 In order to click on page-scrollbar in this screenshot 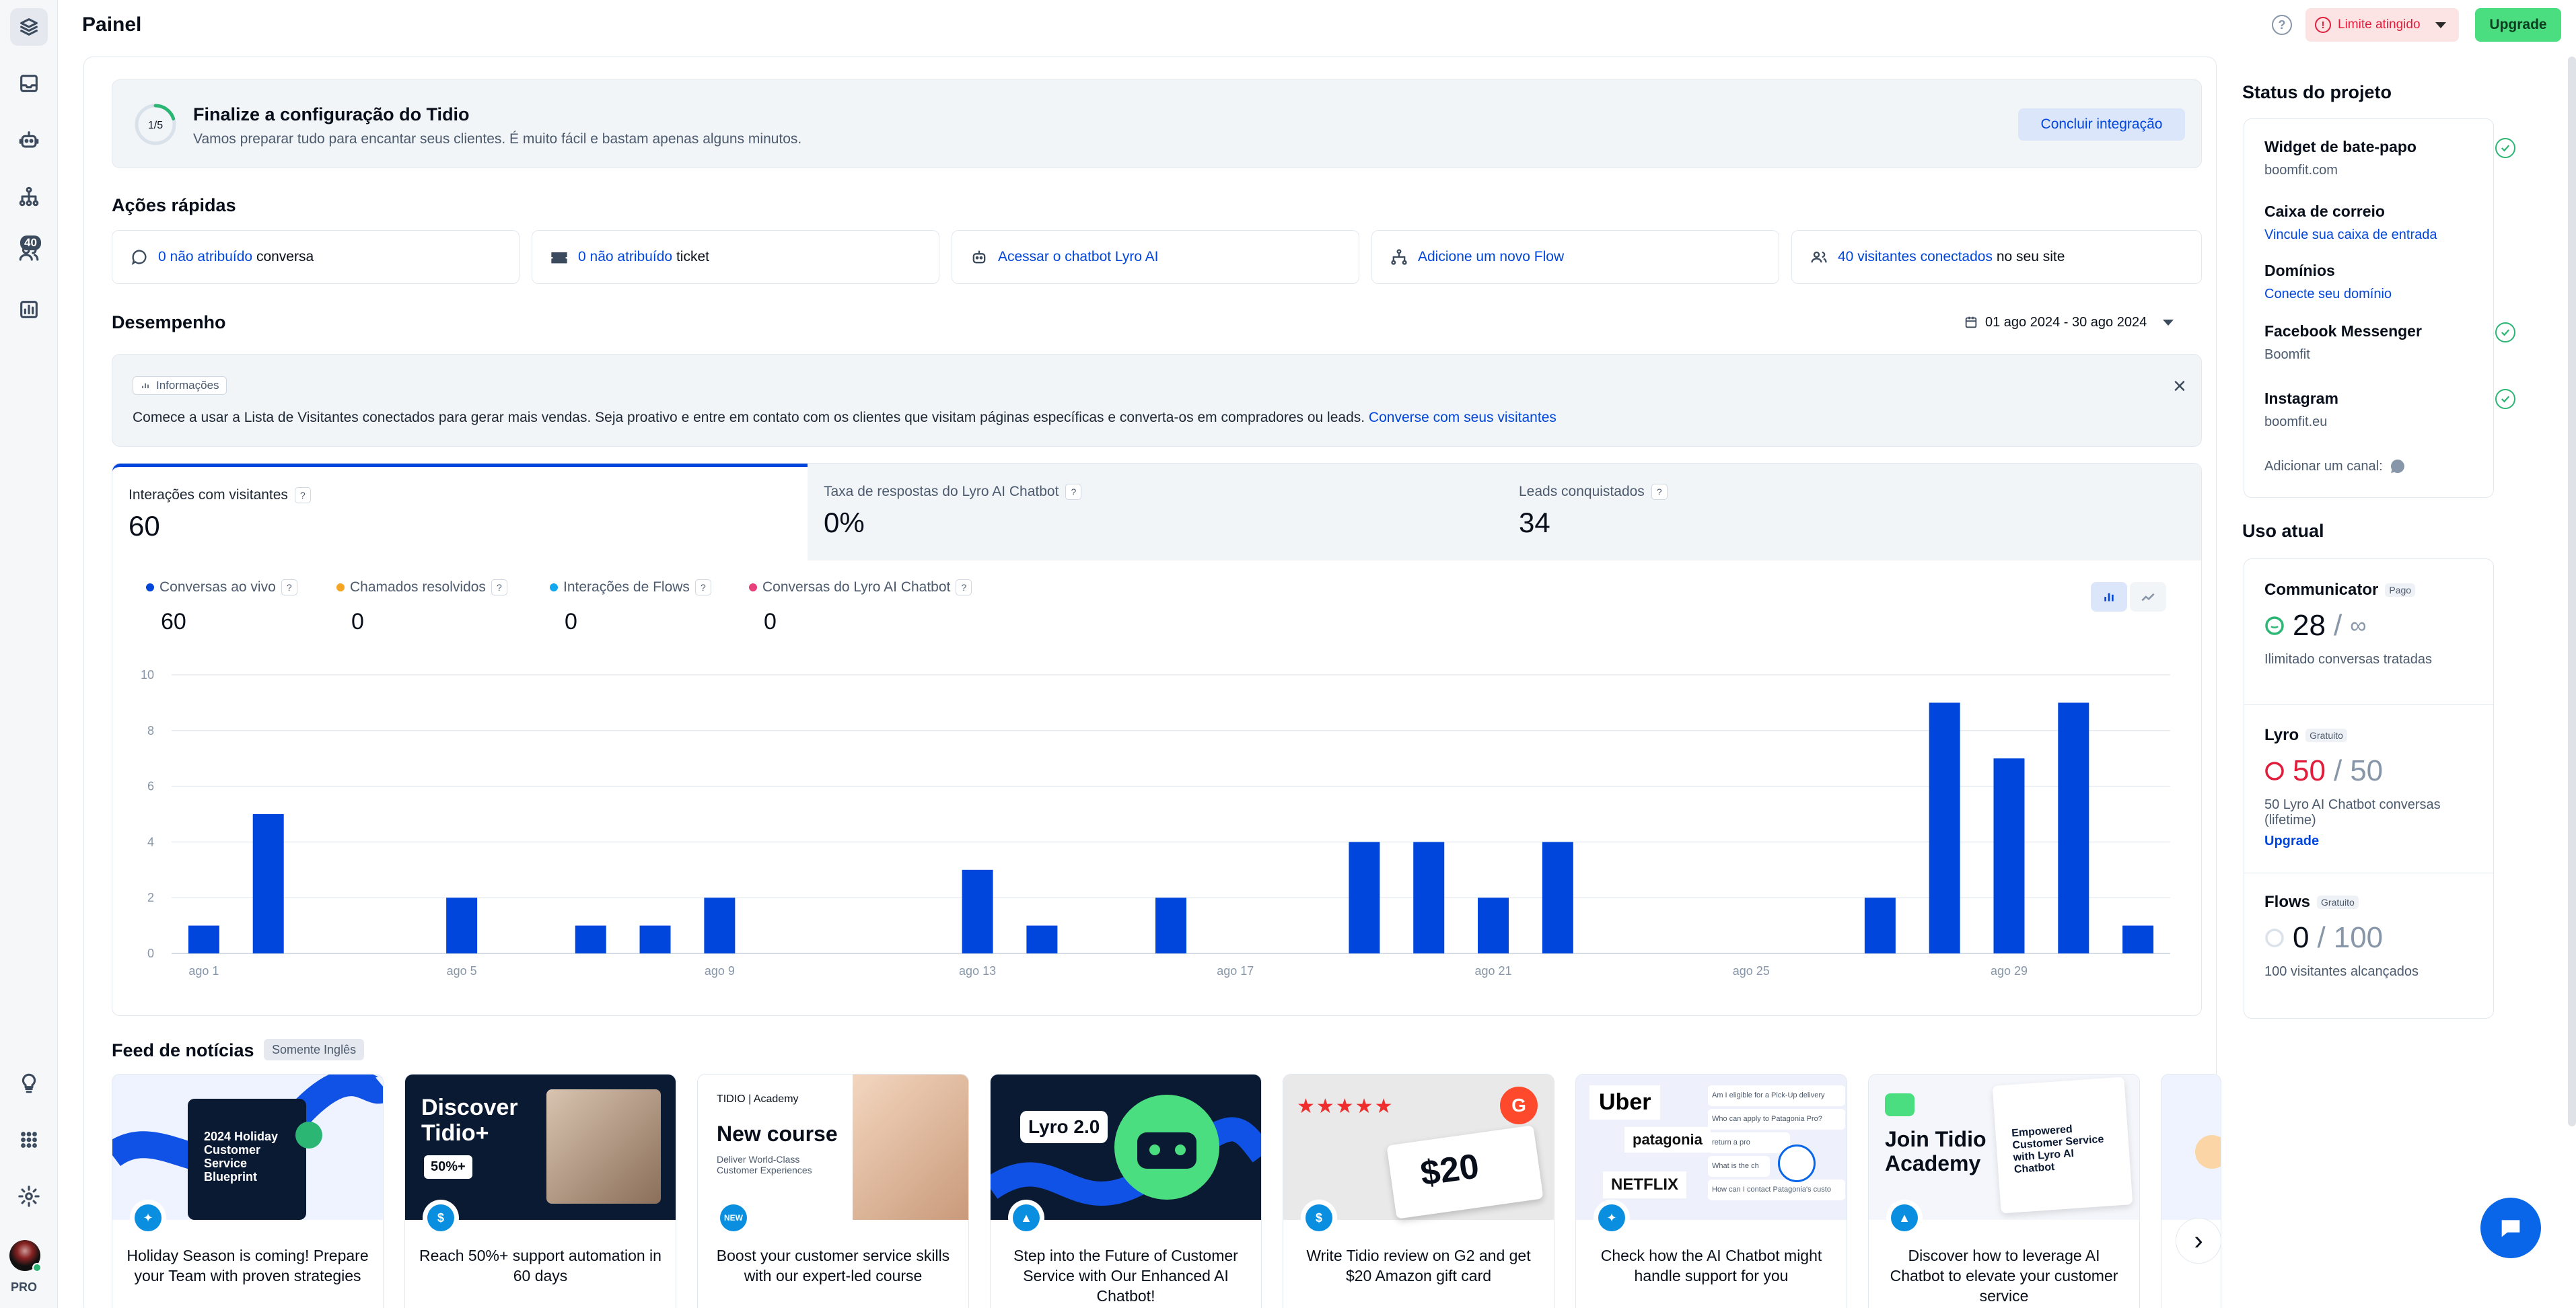, I will do `click(2572, 591)`.